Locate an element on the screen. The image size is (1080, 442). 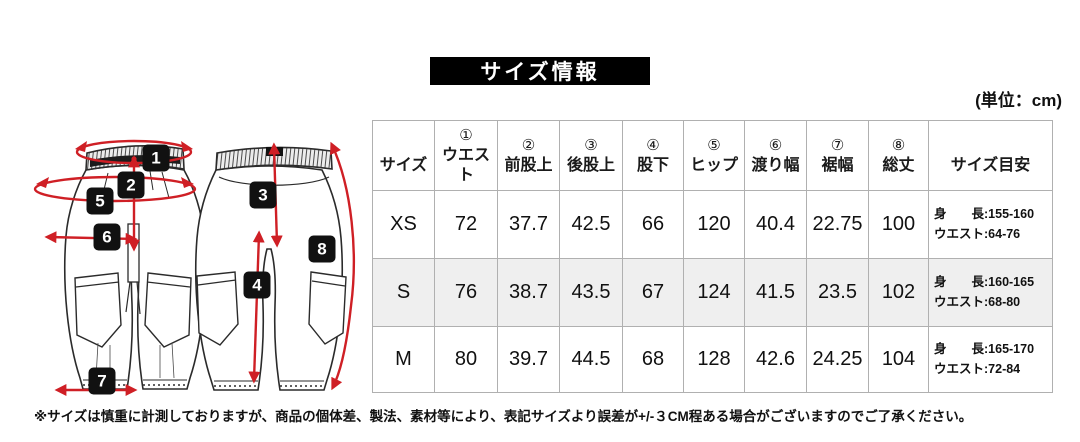
value-cell: 100 is located at coordinates (898, 224).